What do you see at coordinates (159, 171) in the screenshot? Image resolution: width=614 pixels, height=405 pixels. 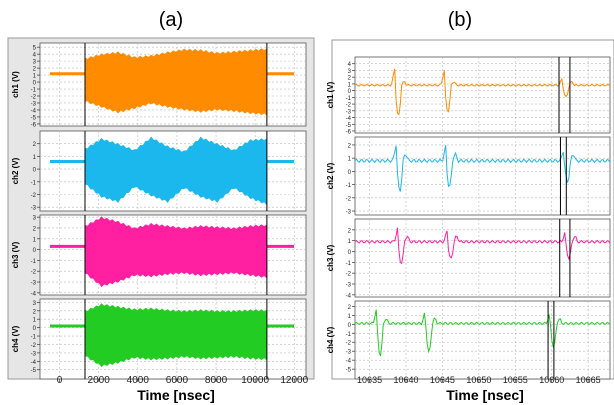 I see `panel-a-subplot-2: -3 -2 -1 0 1 2 ch2 (V)` at bounding box center [159, 171].